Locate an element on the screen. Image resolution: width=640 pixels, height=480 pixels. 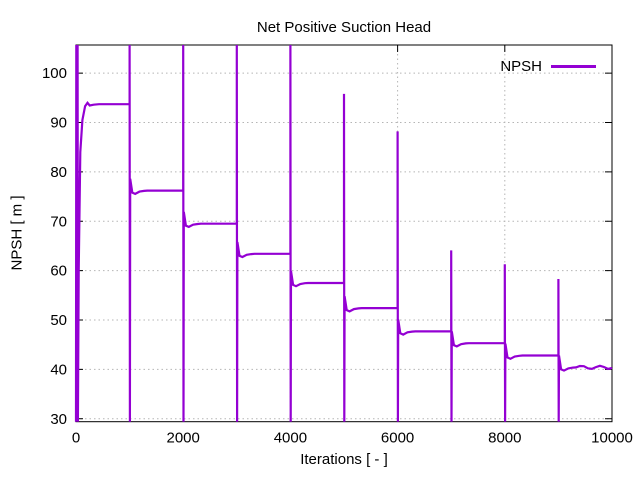
legend-line-sample is located at coordinates (573, 66).